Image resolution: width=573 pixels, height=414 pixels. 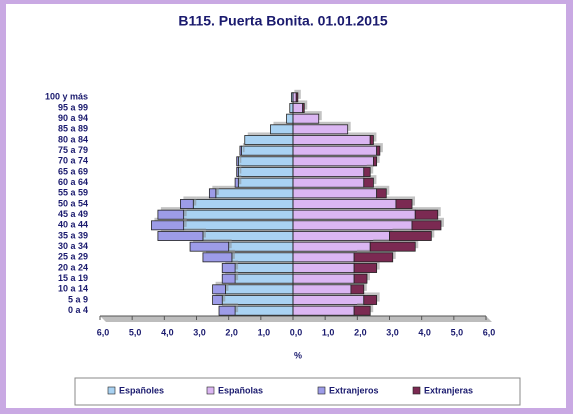 I want to click on legend-label: Extranjeras, so click(x=448, y=390).